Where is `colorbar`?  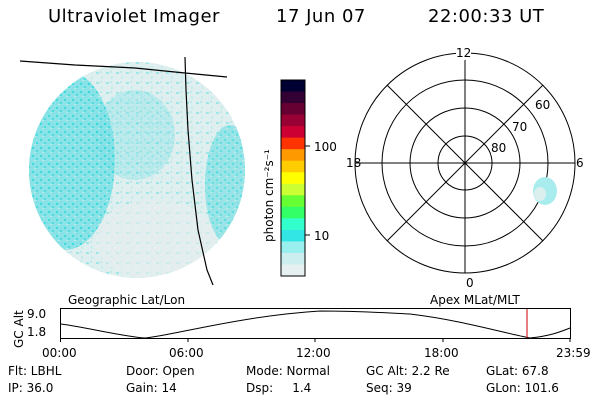
colorbar is located at coordinates (295, 178).